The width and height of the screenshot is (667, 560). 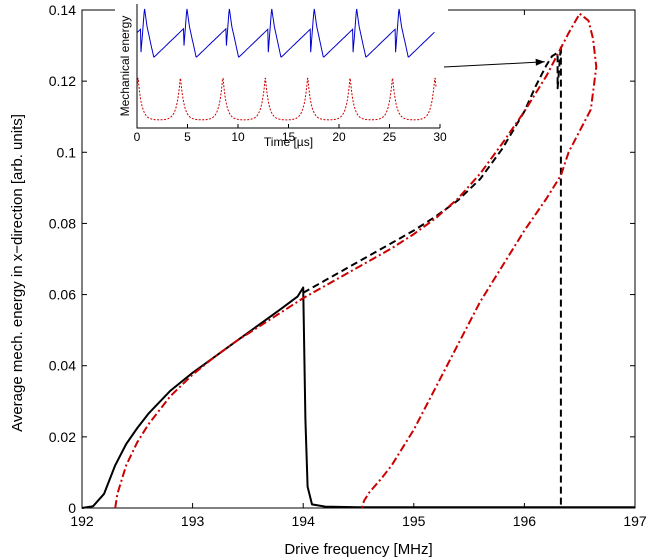 I want to click on x-tick-label: 195, so click(x=414, y=521).